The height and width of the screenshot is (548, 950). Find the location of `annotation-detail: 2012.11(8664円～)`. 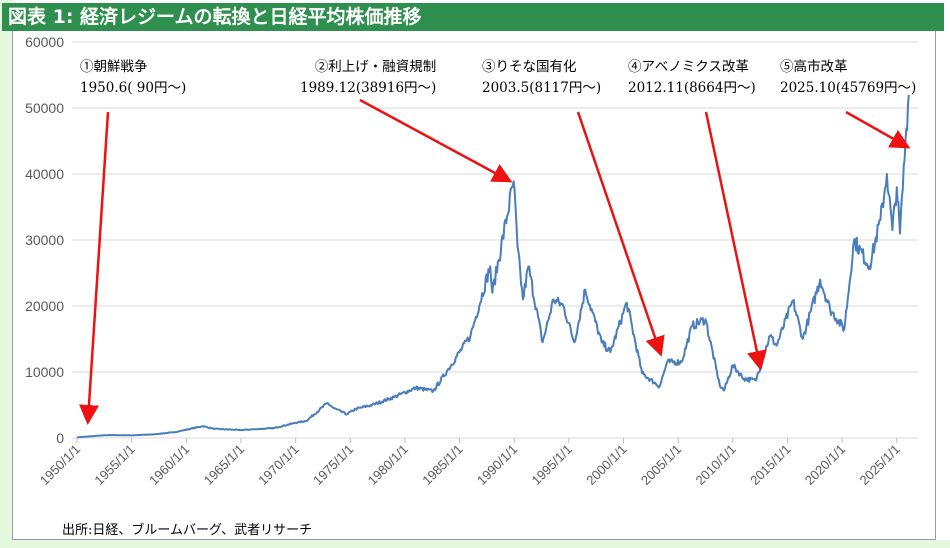

annotation-detail: 2012.11(8664円～) is located at coordinates (692, 88).